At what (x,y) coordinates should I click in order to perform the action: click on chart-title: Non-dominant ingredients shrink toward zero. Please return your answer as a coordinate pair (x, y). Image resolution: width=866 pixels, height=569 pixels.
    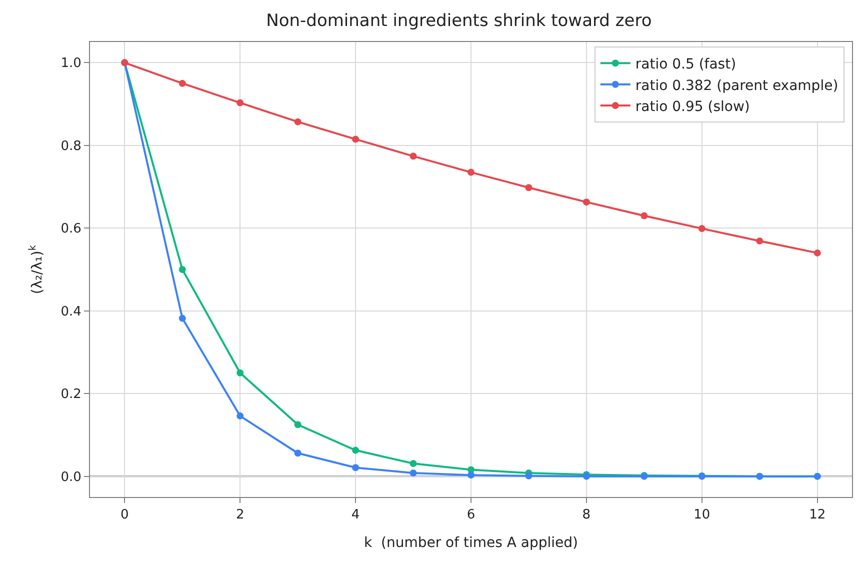
    Looking at the image, I should click on (459, 21).